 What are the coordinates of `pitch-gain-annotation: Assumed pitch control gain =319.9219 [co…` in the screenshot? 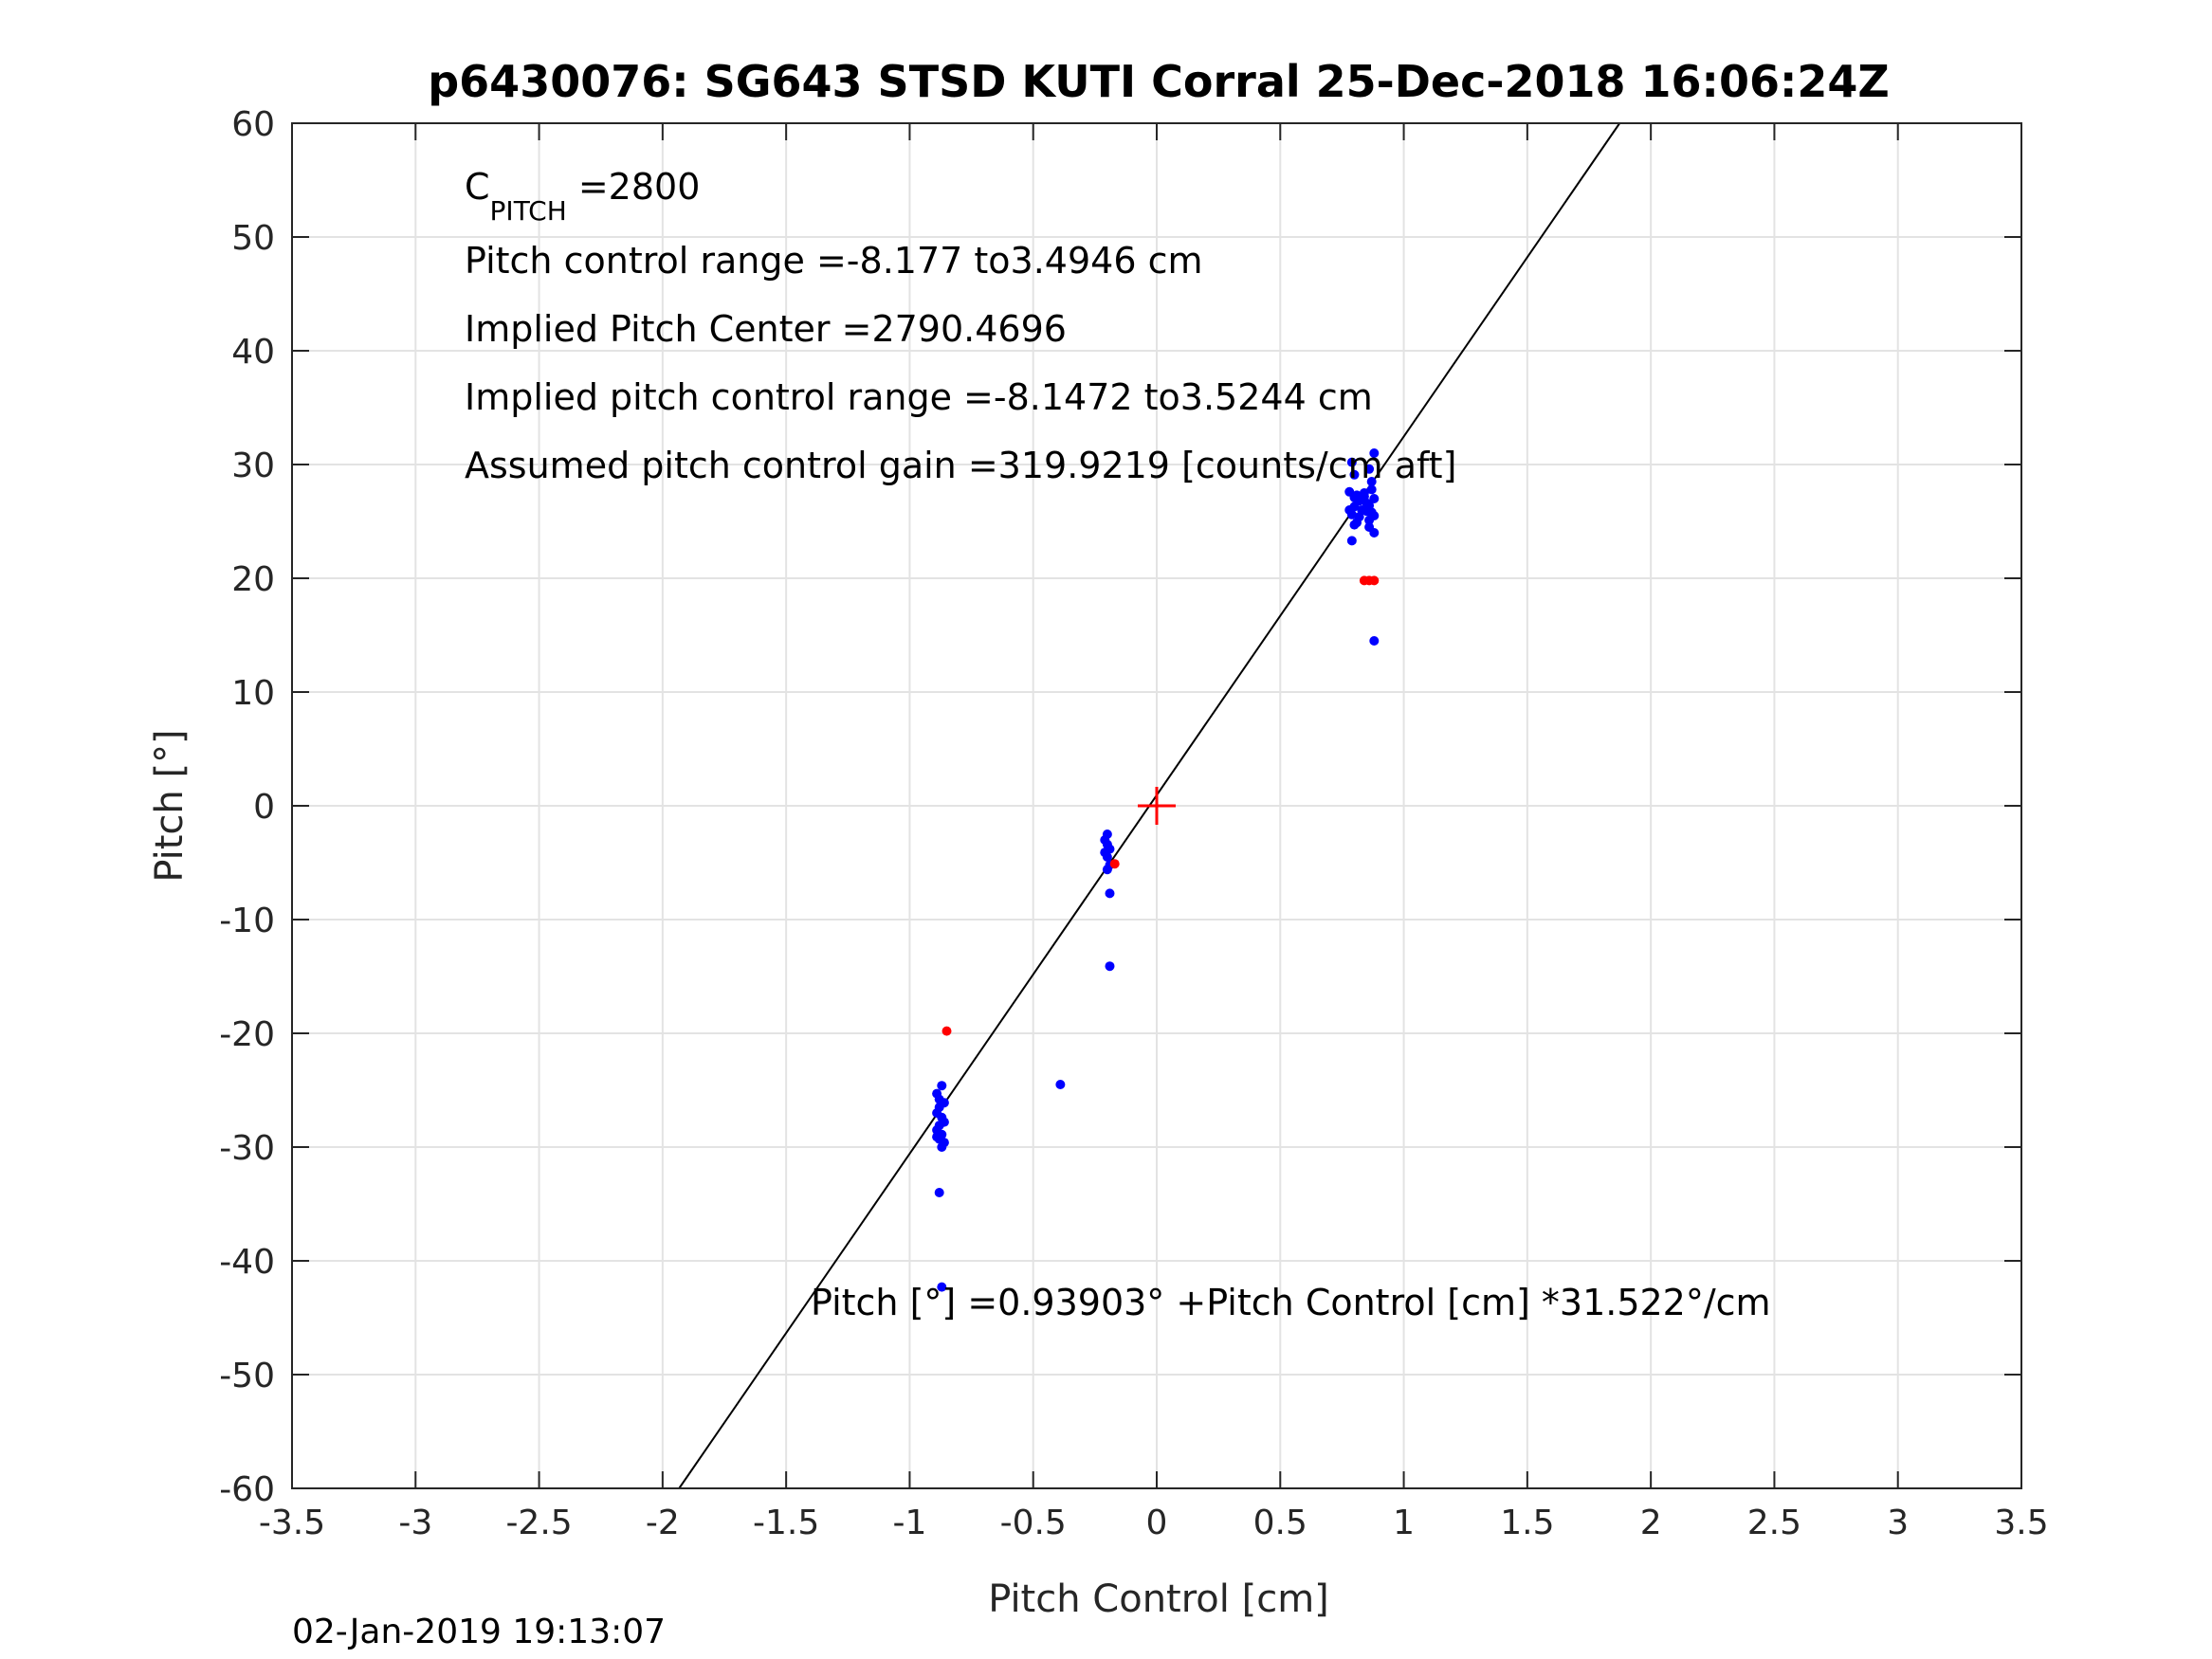 It's located at (960, 465).